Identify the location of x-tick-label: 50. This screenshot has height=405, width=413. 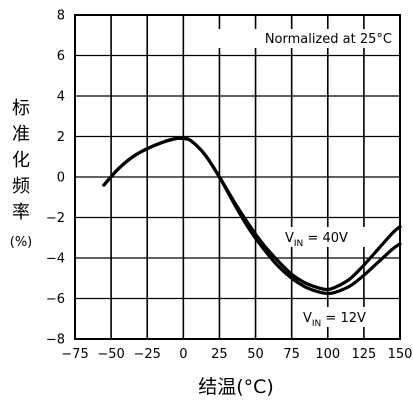
(255, 354).